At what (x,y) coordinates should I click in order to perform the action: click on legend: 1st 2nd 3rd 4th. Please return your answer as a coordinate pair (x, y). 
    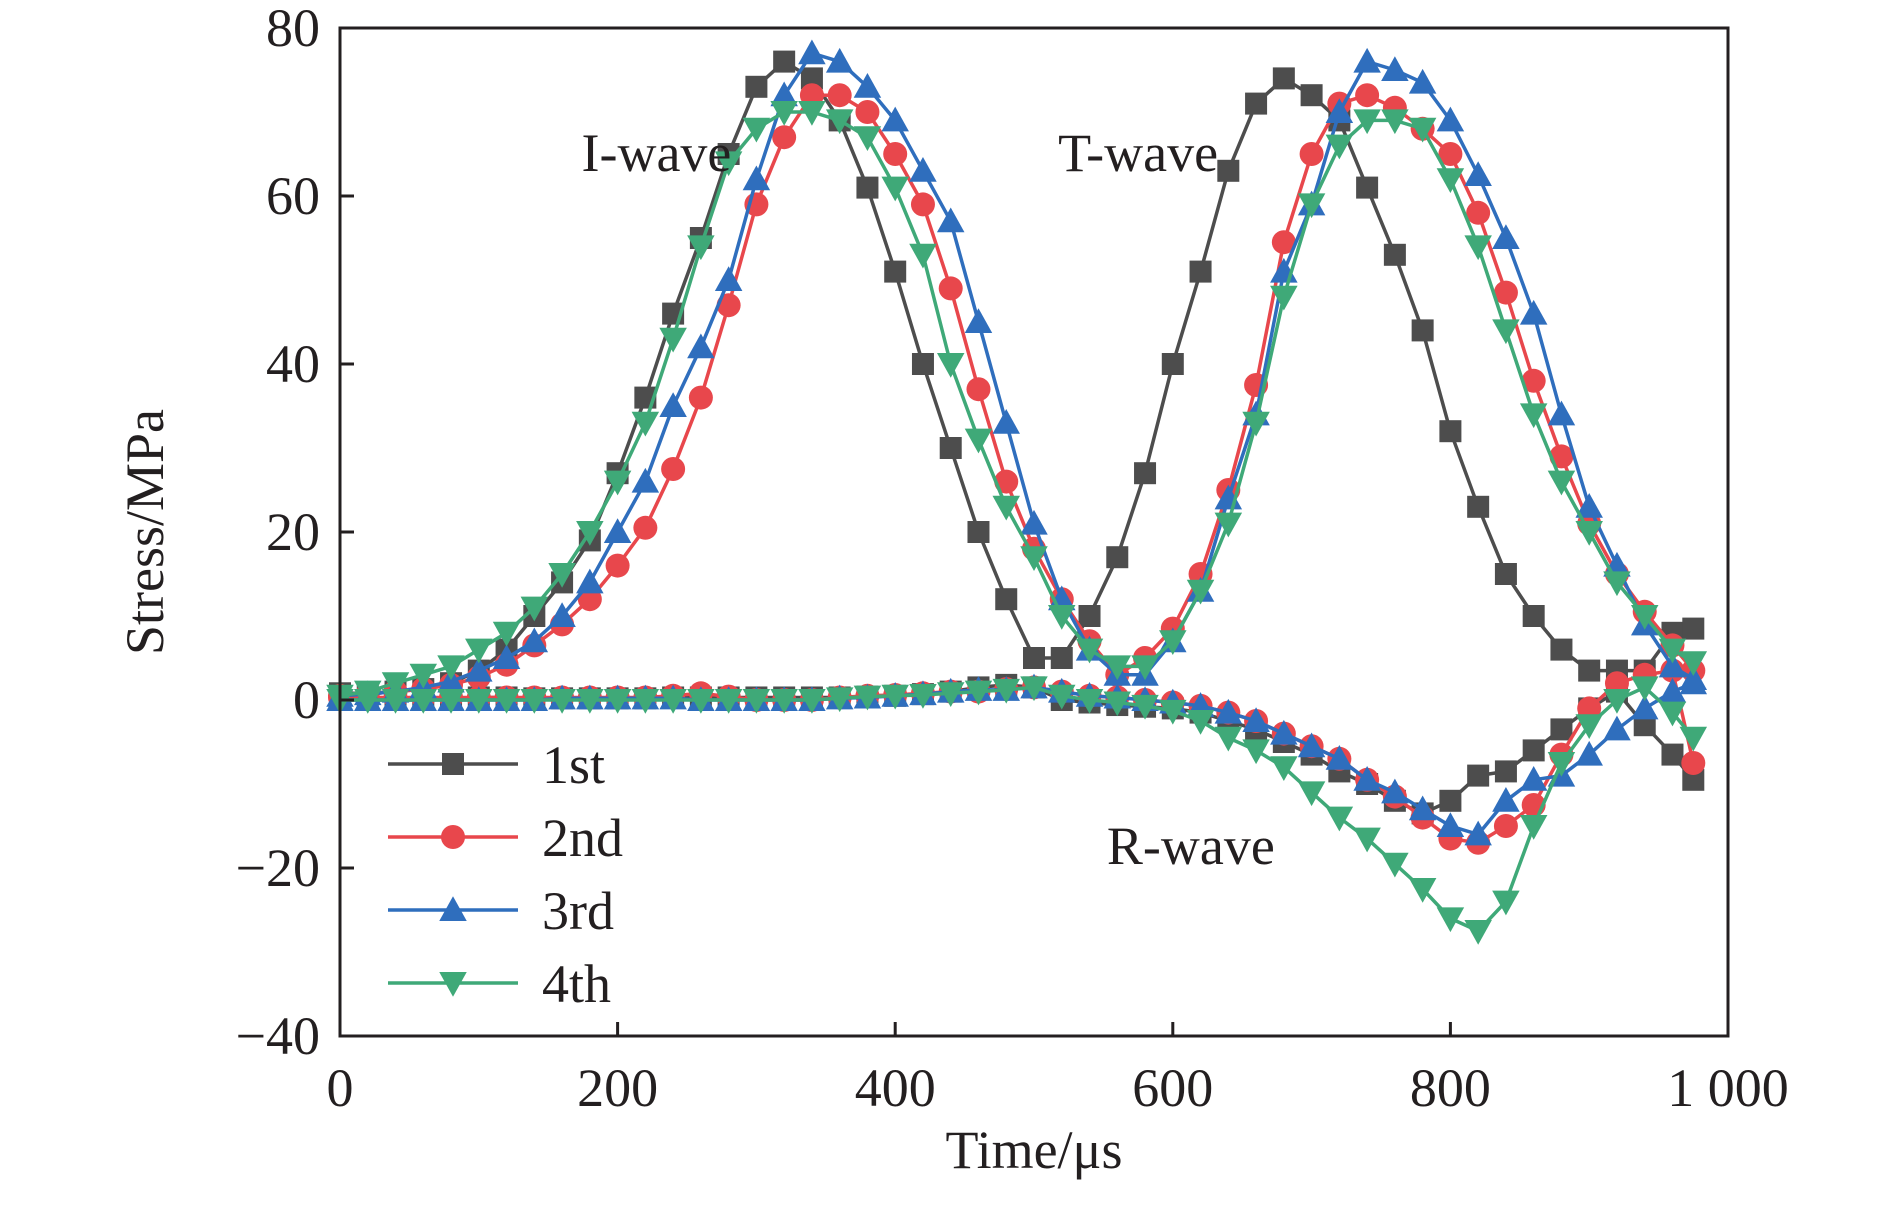
    Looking at the image, I should click on (505, 874).